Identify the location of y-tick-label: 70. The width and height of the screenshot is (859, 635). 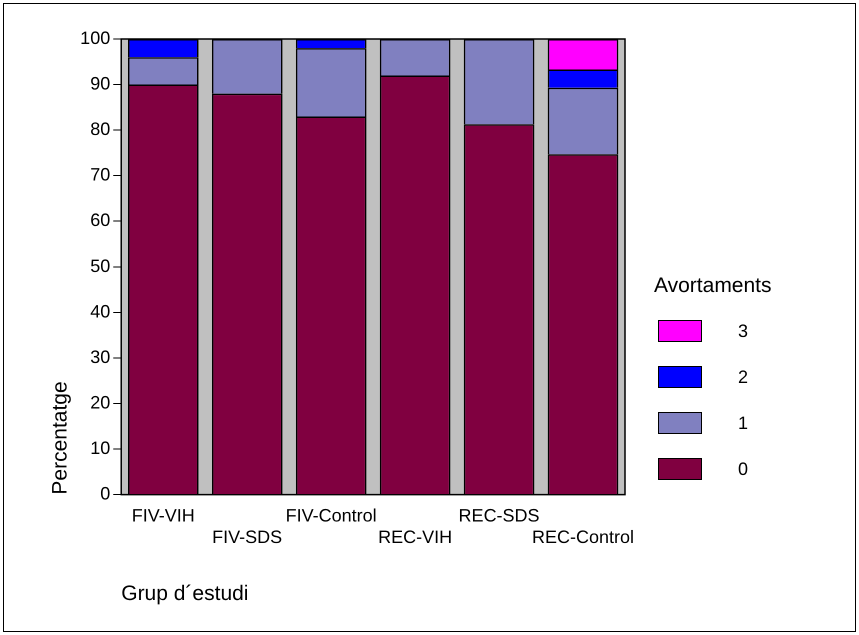
(100, 174).